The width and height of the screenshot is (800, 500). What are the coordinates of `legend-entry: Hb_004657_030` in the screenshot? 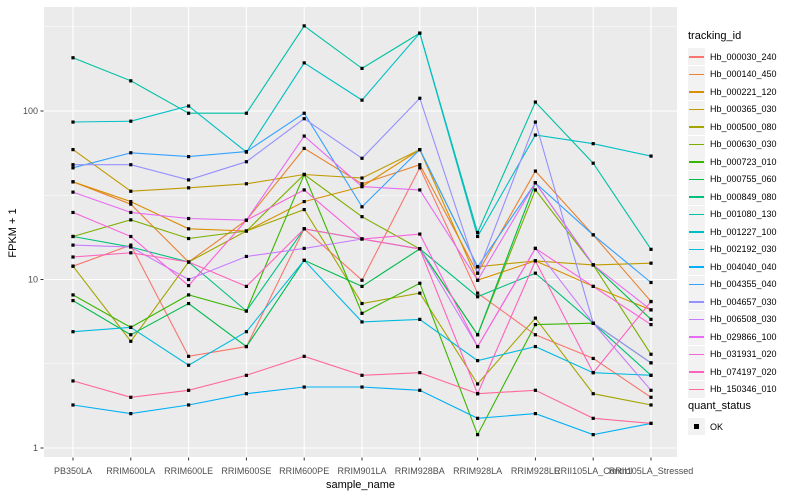 It's located at (743, 302).